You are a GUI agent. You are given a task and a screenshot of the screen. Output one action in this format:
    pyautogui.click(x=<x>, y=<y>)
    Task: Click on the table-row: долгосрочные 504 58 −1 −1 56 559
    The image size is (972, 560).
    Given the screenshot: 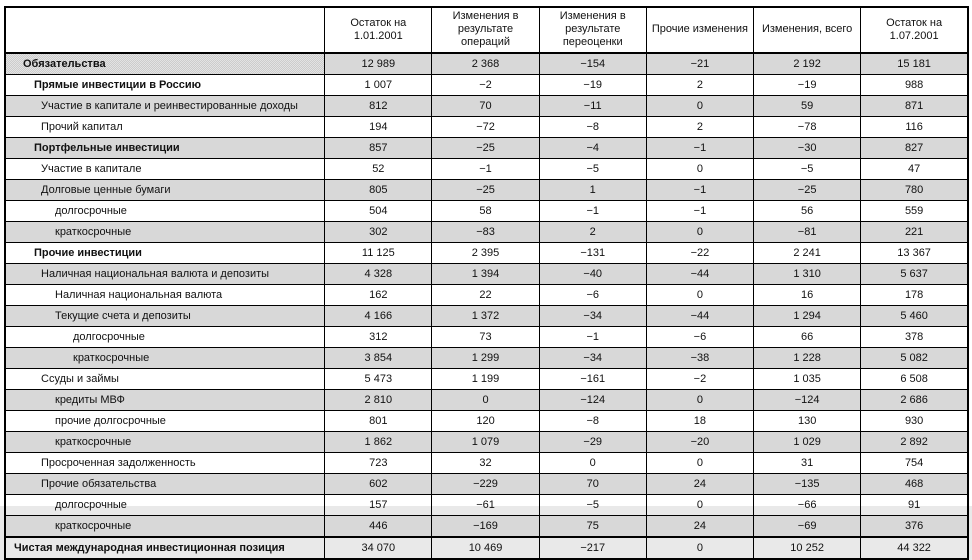 What is the action you would take?
    pyautogui.click(x=486, y=210)
    